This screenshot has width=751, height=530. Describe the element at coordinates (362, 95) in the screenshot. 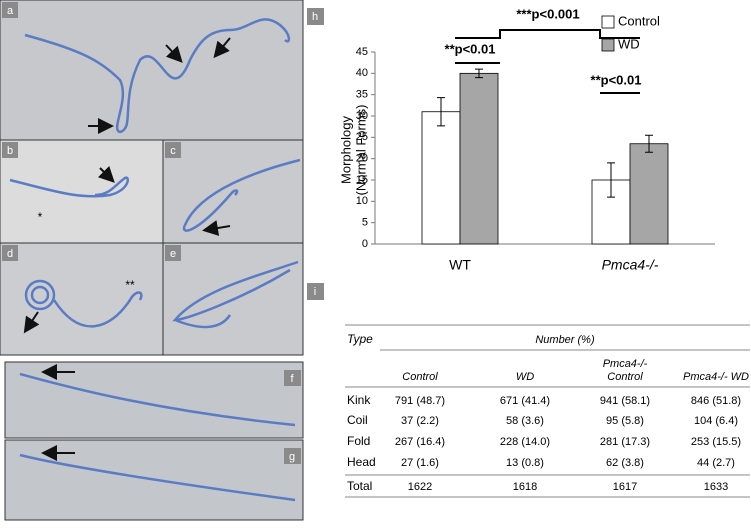

I see `y-tick-label: 35` at that location.